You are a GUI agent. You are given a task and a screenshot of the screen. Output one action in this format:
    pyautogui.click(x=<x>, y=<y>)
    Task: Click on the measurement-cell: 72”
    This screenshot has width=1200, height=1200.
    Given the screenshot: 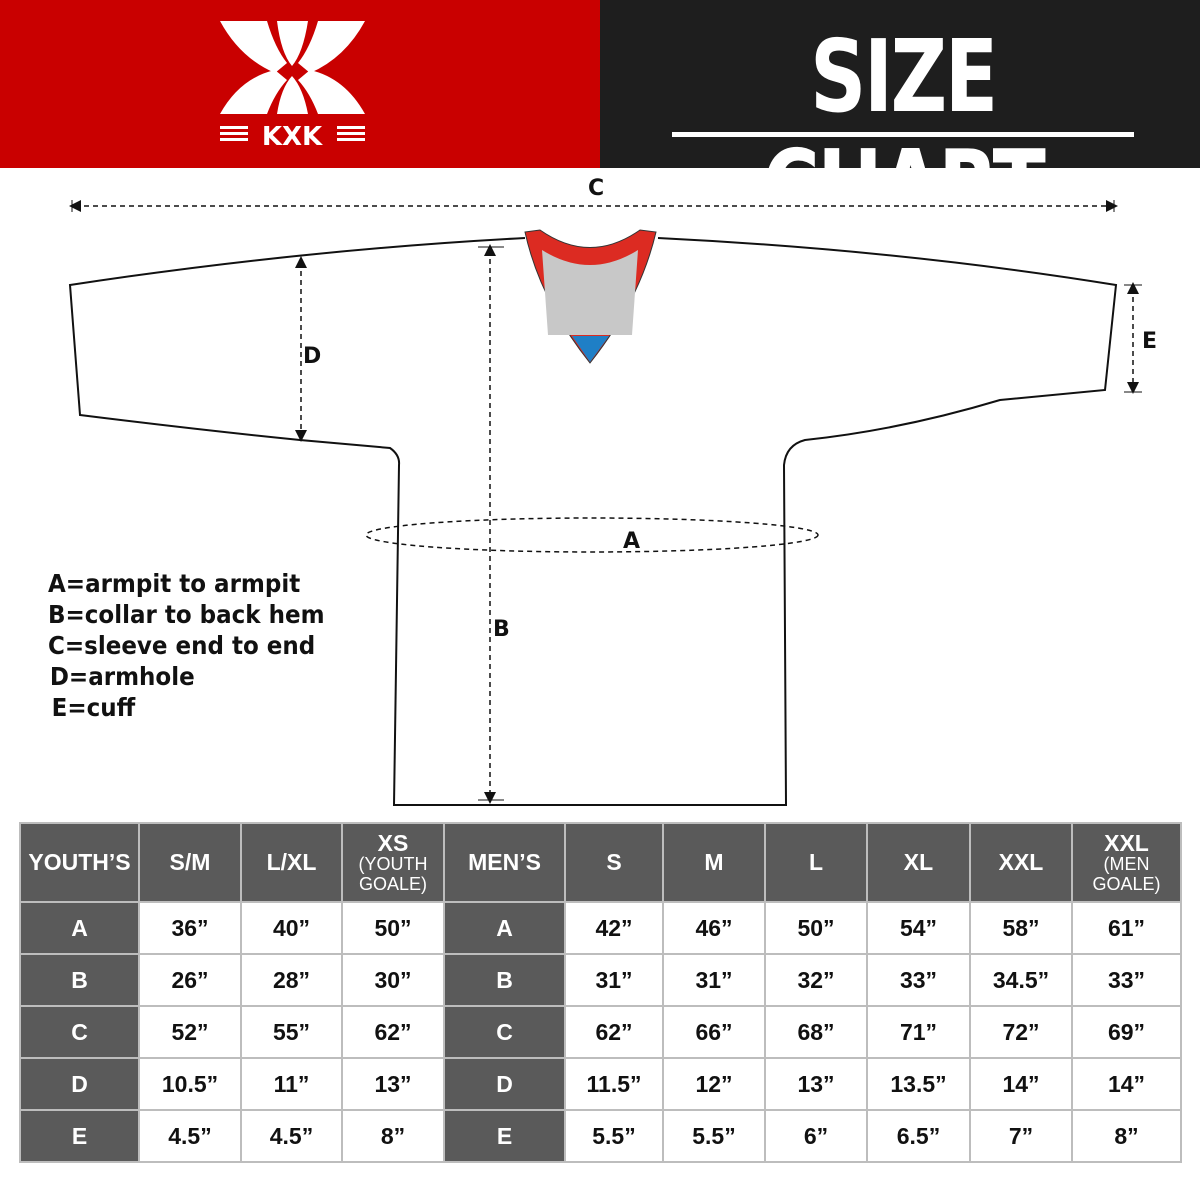 What is the action you would take?
    pyautogui.click(x=1021, y=1032)
    